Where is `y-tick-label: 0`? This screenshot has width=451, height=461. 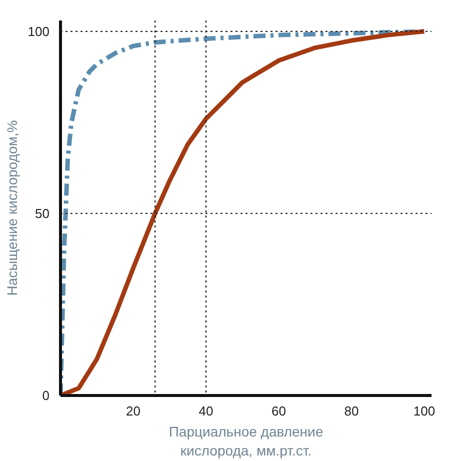 y-tick-label: 0 is located at coordinates (46, 395).